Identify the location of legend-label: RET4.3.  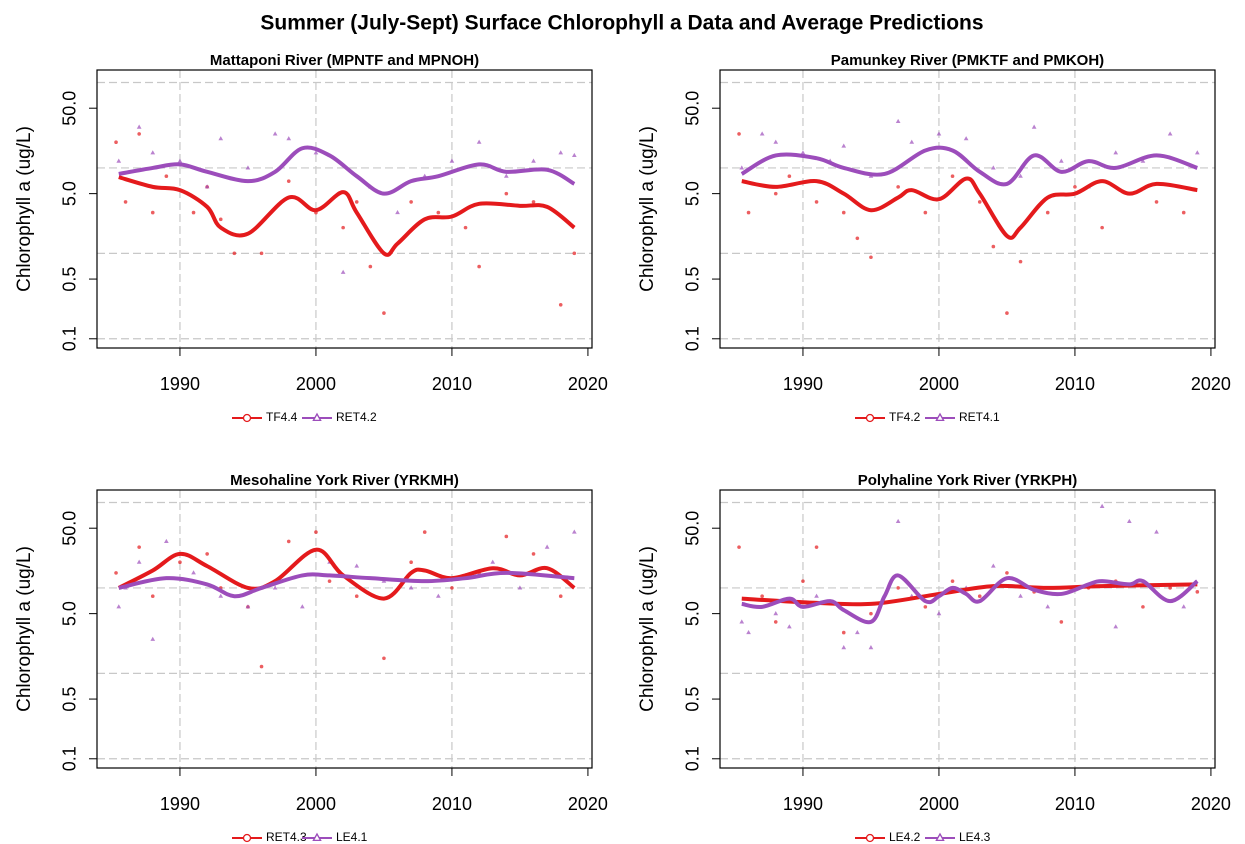
(286, 837).